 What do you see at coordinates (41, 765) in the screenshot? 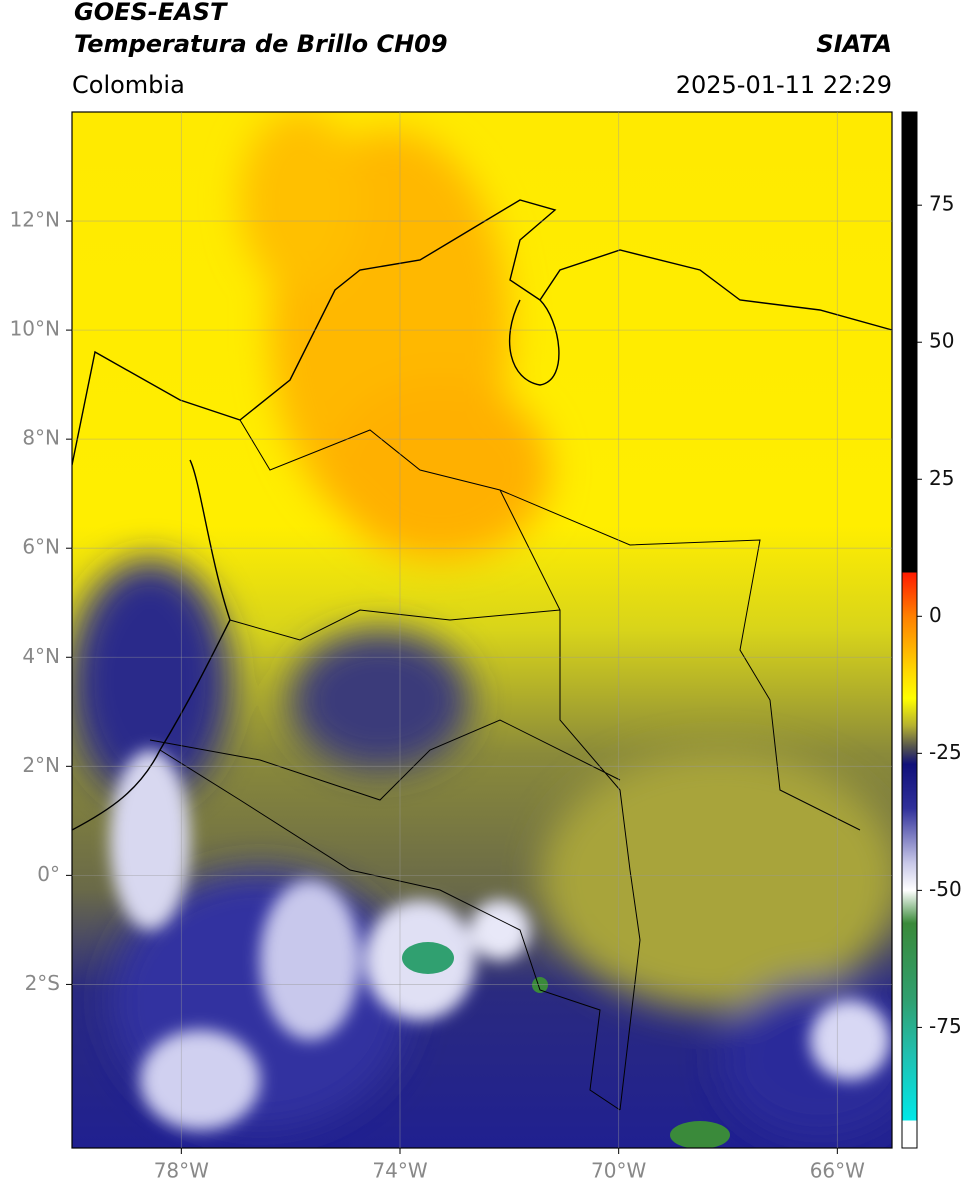
I see `y-tick-label: 2°N` at bounding box center [41, 765].